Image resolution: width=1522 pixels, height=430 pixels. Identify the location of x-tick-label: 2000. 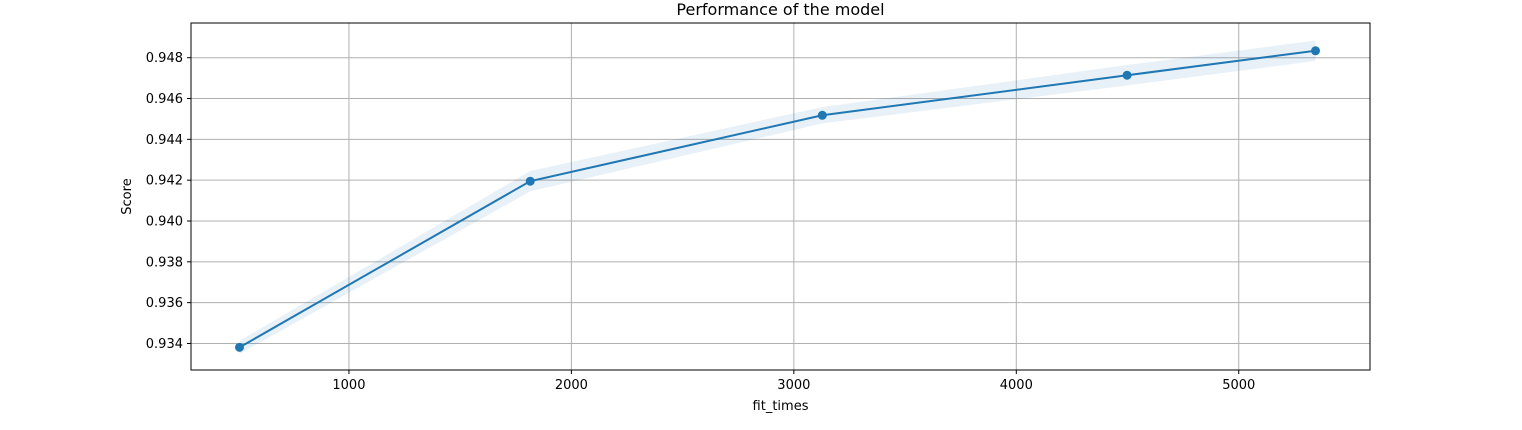
(571, 385).